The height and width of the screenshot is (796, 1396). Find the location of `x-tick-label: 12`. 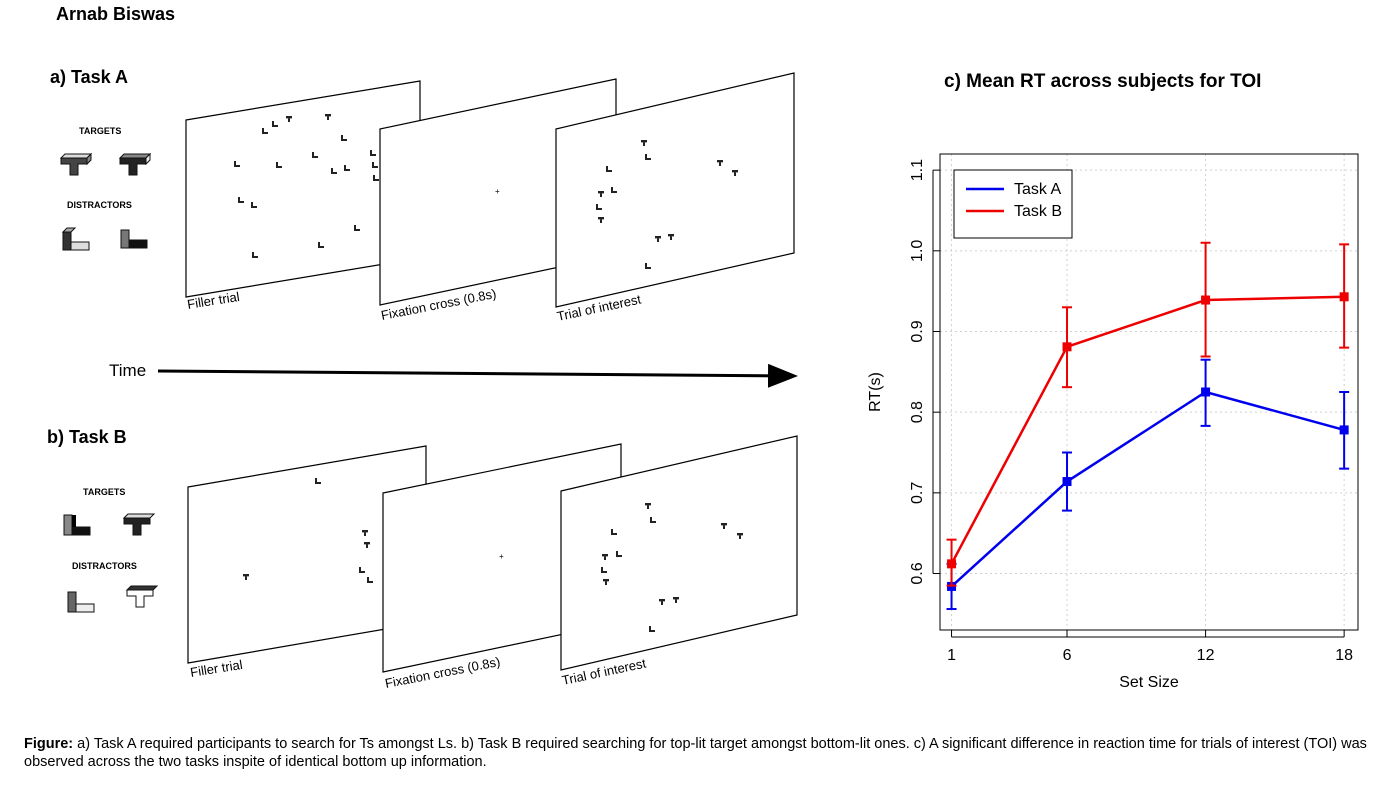

x-tick-label: 12 is located at coordinates (1206, 655).